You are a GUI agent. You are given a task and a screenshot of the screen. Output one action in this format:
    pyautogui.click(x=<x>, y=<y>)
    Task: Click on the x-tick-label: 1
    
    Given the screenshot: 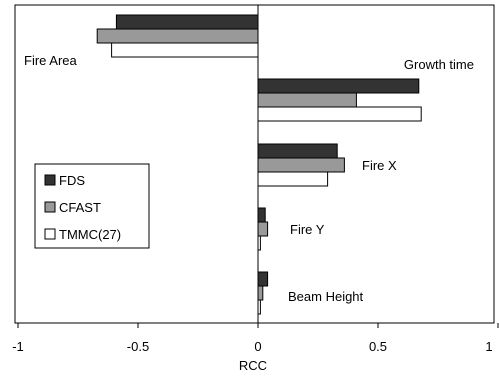 What is the action you would take?
    pyautogui.click(x=488, y=346)
    